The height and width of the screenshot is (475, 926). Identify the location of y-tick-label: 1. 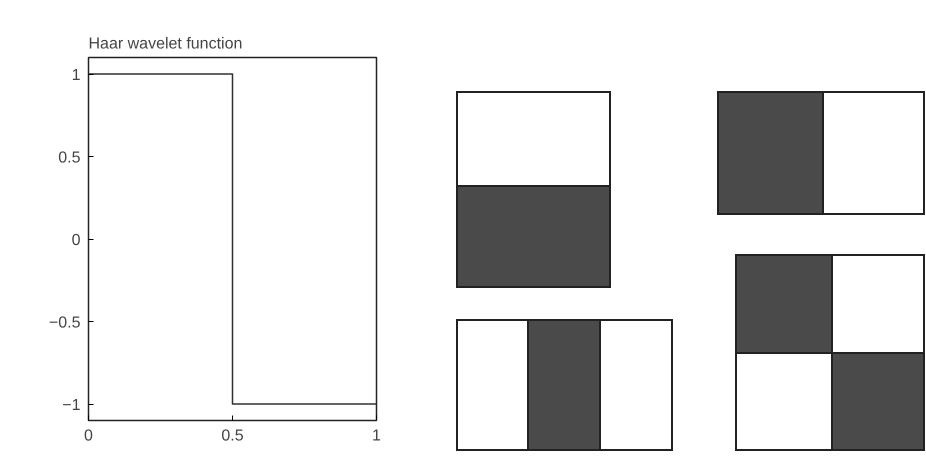
(76, 75).